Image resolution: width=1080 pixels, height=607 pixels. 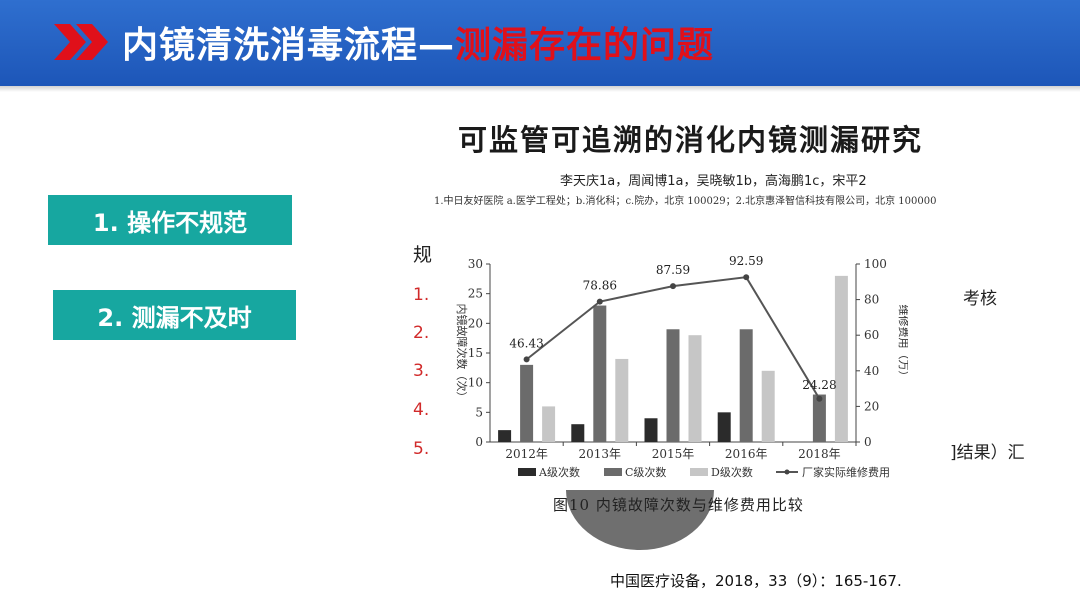 What do you see at coordinates (559, 472) in the screenshot?
I see `legend-label: A级次数` at bounding box center [559, 472].